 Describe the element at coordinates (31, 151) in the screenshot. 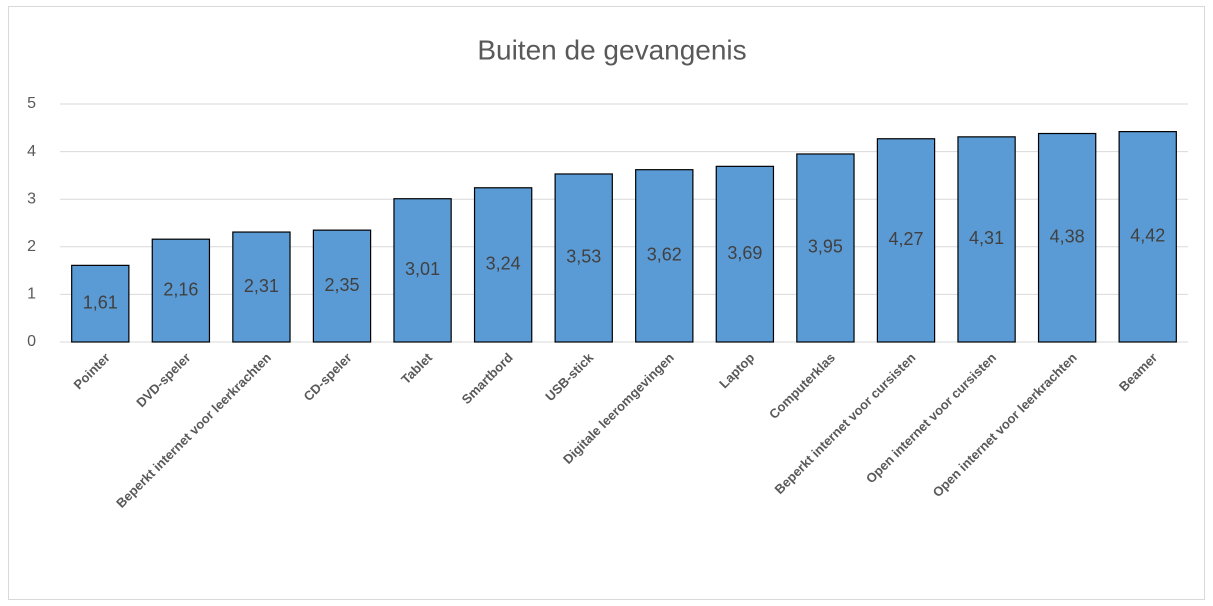

I see `y-tick-label: 4` at that location.